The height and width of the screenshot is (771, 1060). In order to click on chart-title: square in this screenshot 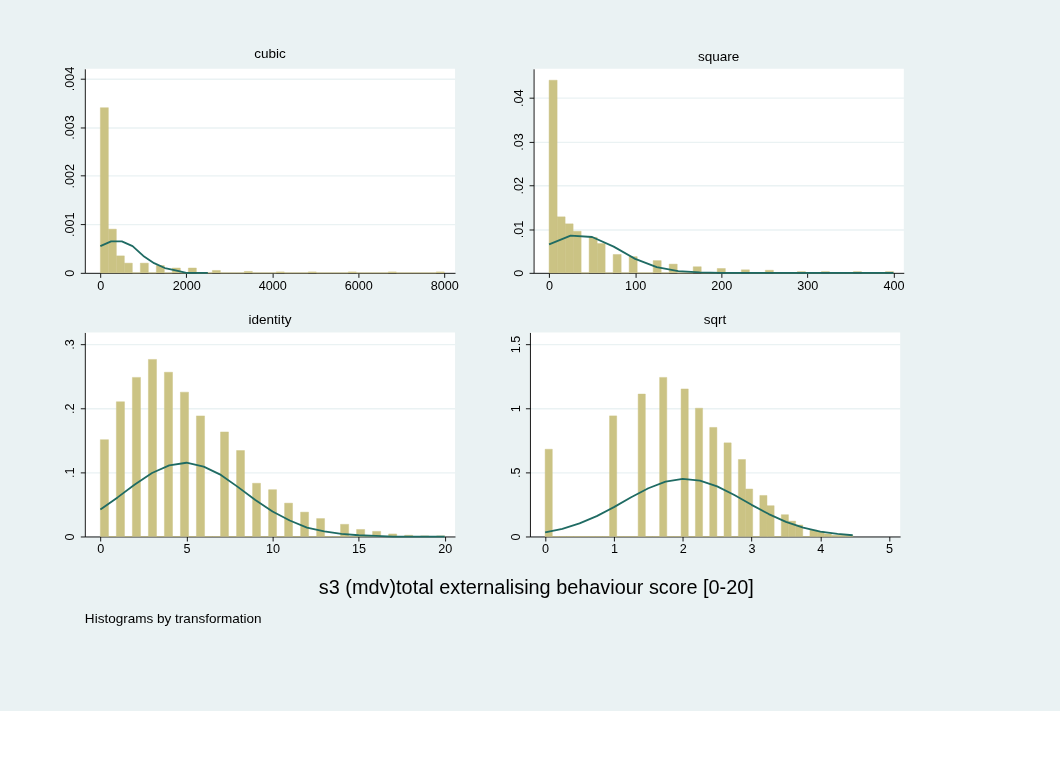, I will do `click(719, 56)`.